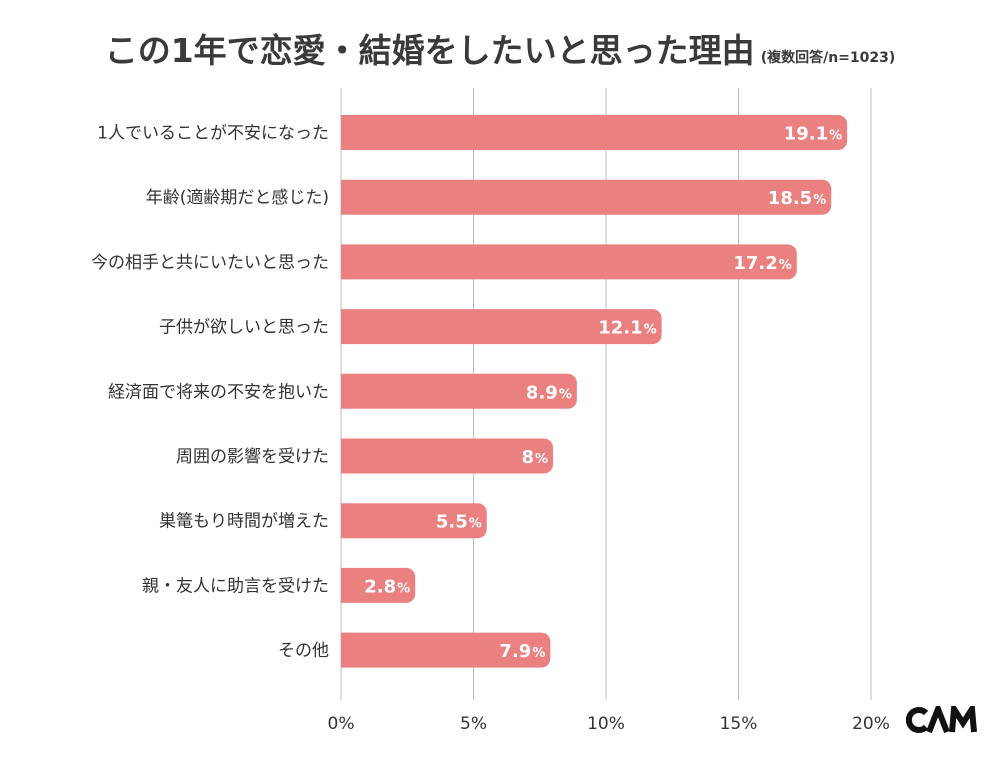 This screenshot has width=1000, height=778. What do you see at coordinates (459, 522) in the screenshot?
I see `value-label: 5.5%` at bounding box center [459, 522].